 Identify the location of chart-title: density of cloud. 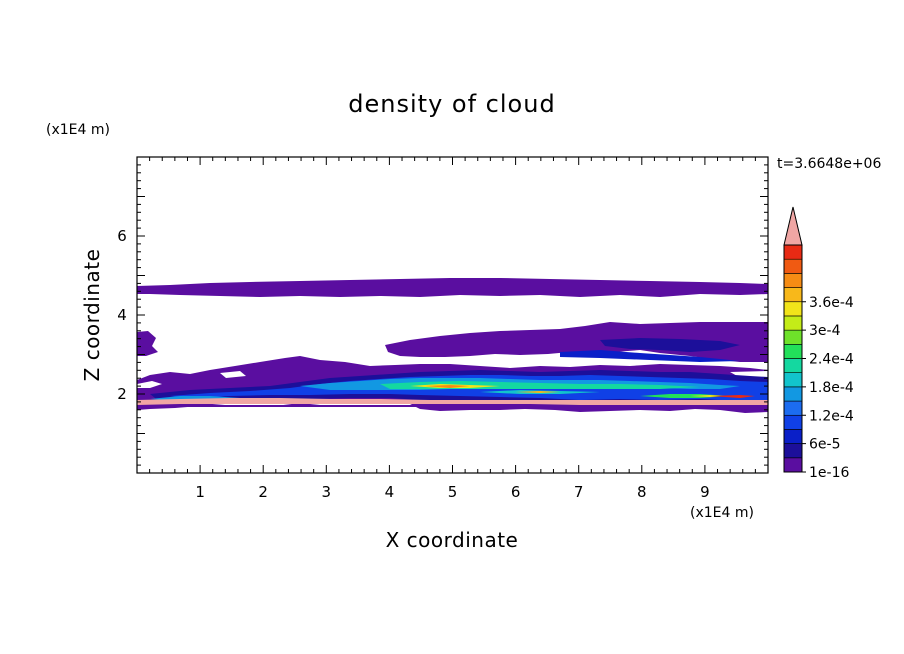
(451, 104).